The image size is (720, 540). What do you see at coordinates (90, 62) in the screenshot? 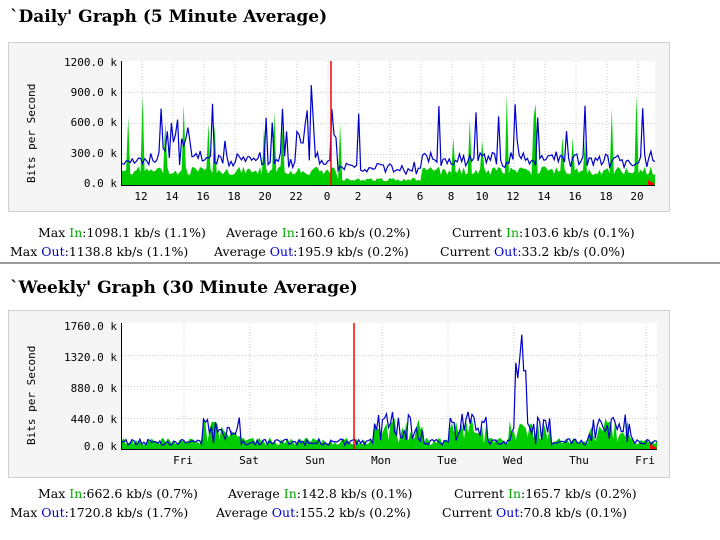
I see `daily-y-tick: 1200.0 k` at bounding box center [90, 62].